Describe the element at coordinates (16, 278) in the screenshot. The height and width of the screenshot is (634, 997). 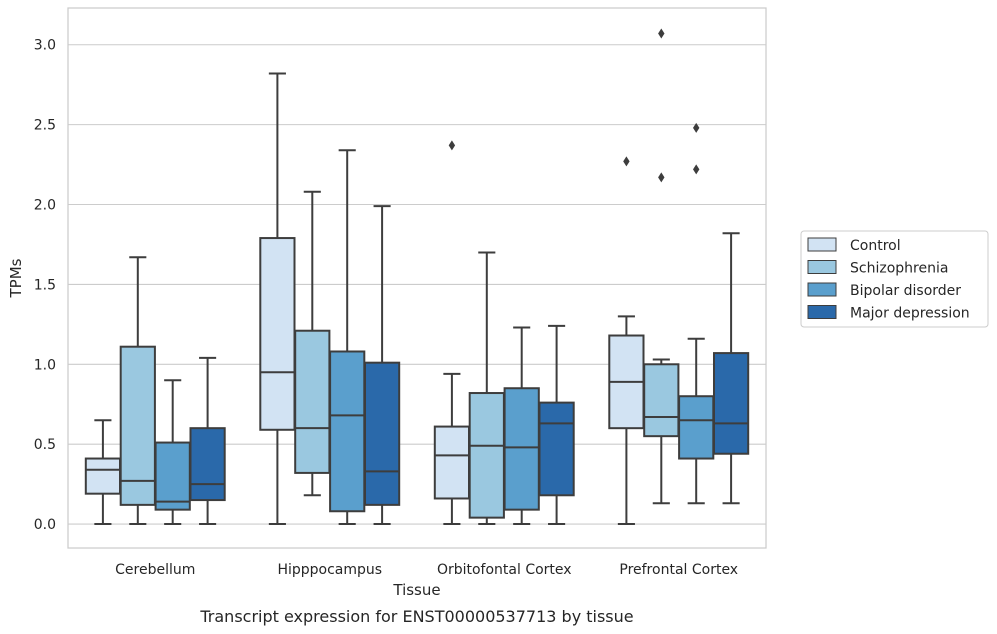
I see `y-axis-label: TPMs` at that location.